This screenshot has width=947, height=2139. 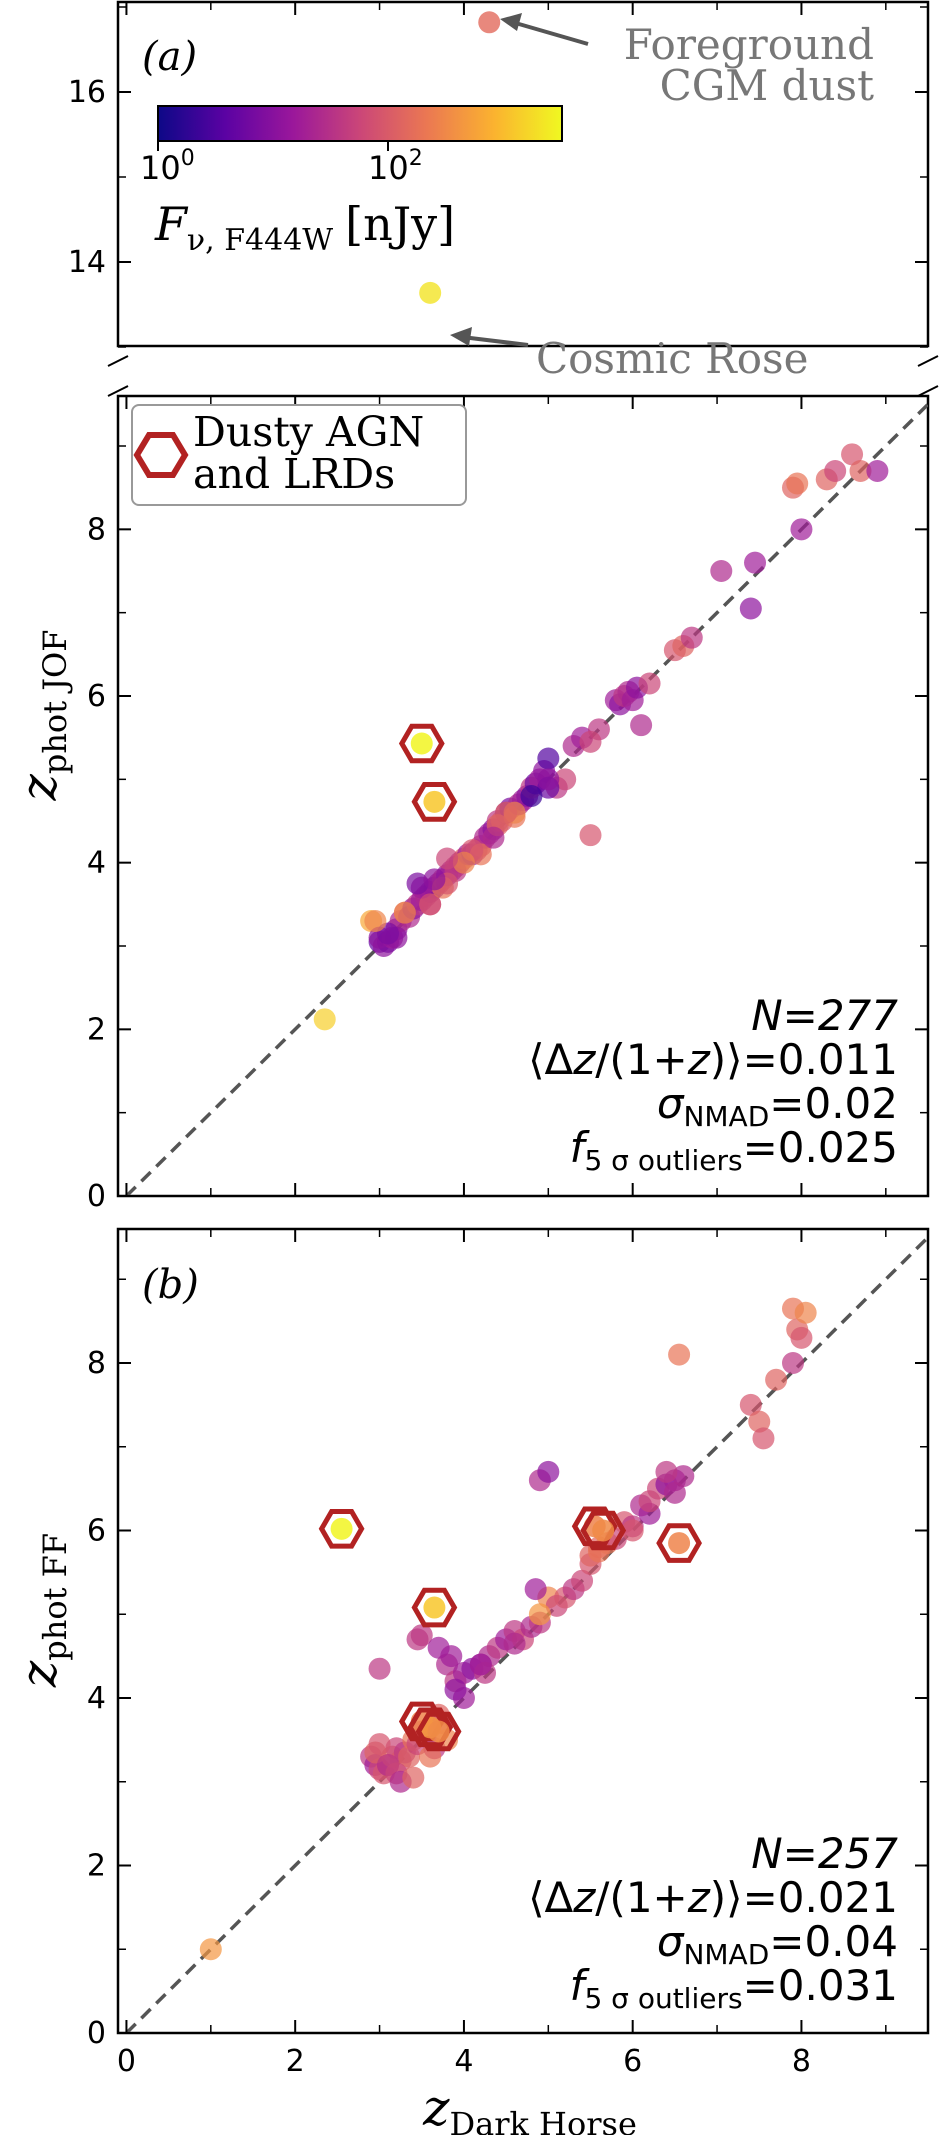 I want to click on panel-a-top-ytick-14: 14, so click(x=498, y=262).